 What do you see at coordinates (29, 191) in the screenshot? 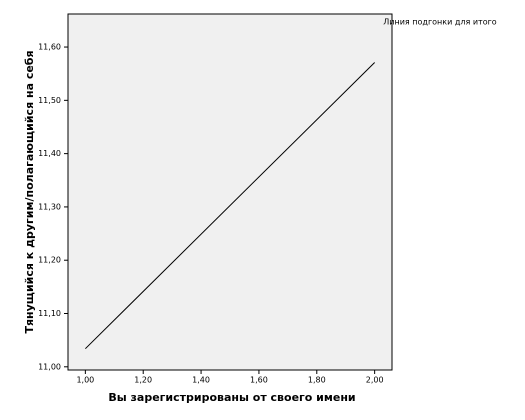
I see `y-axis-title: Тянущийся к другим/полагающийся на себя` at bounding box center [29, 191].